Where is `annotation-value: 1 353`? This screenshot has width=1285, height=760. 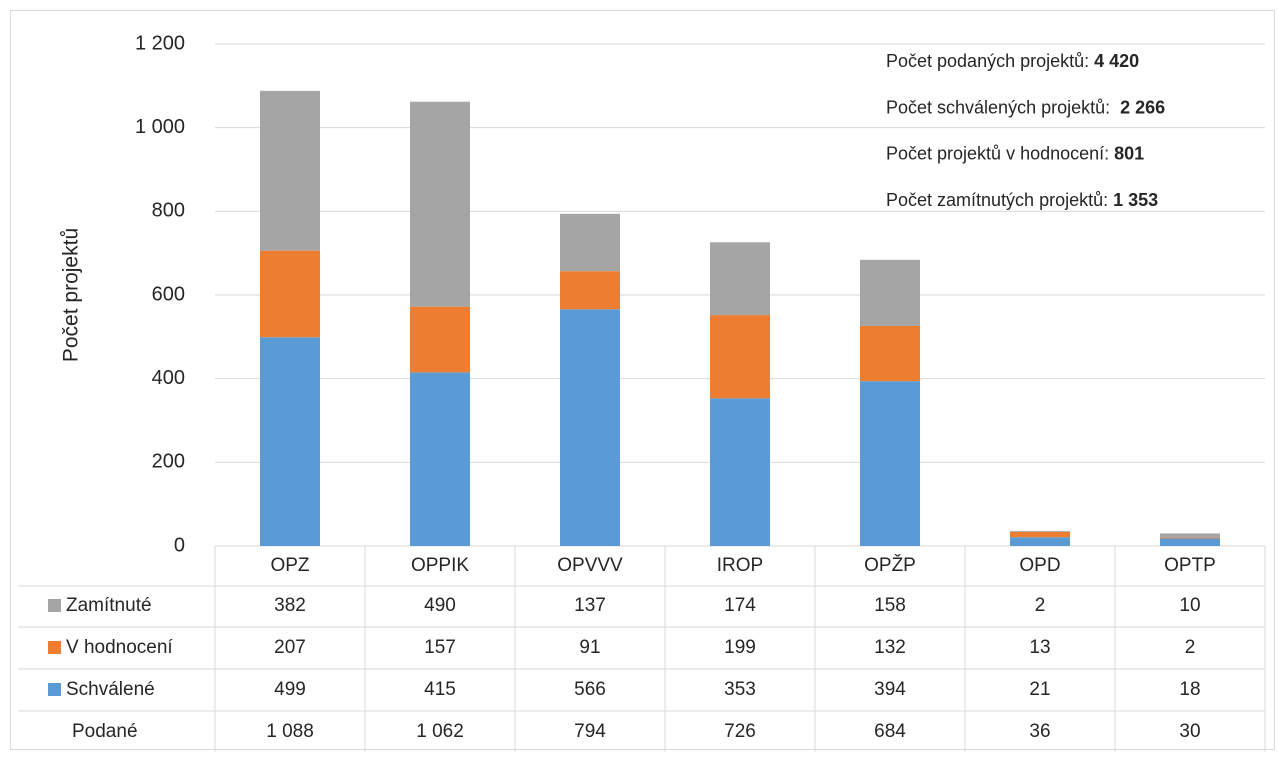 annotation-value: 1 353 is located at coordinates (1135, 200).